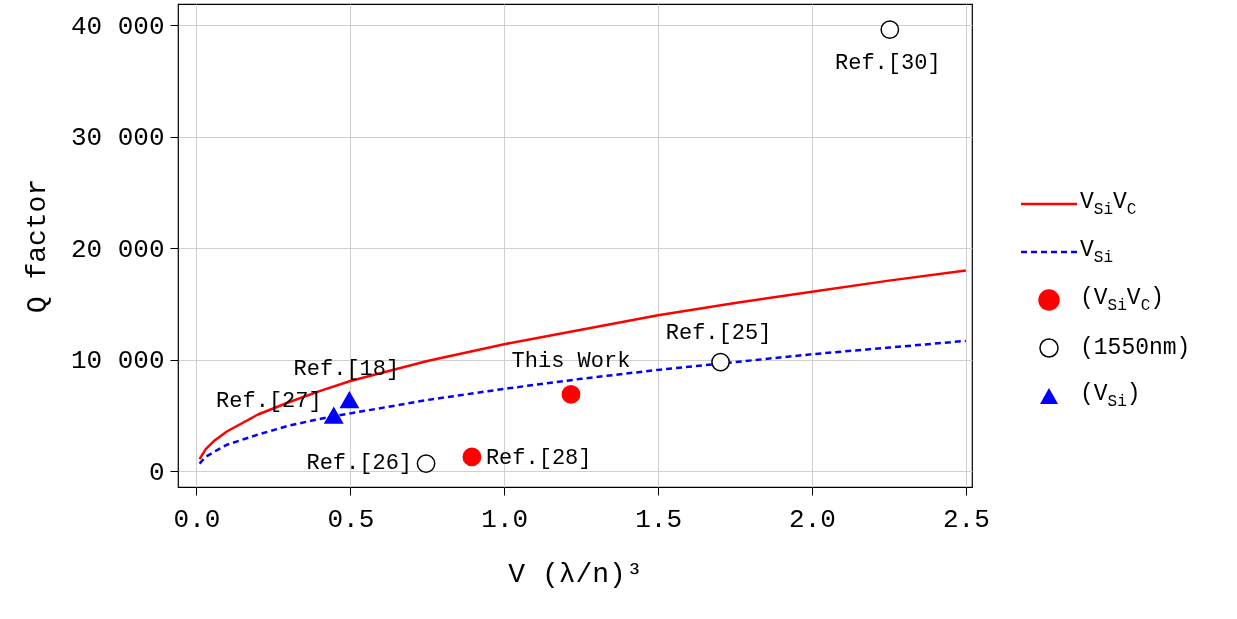 This screenshot has width=1237, height=619. Describe the element at coordinates (117, 361) in the screenshot. I see `y-tick-label: 10 000` at that location.